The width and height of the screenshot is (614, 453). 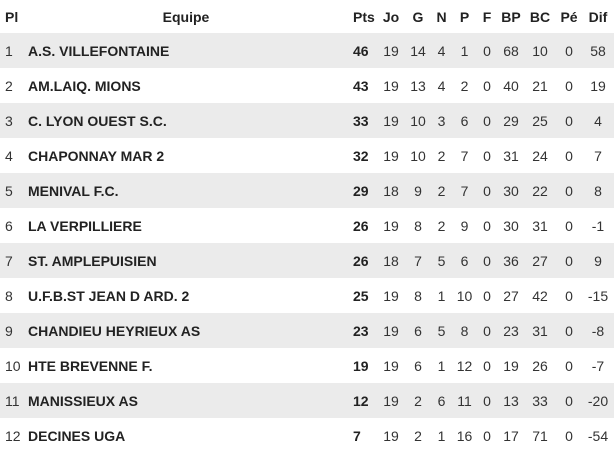 I want to click on cell-team: C. LYON OUEST S.C., so click(x=186, y=120).